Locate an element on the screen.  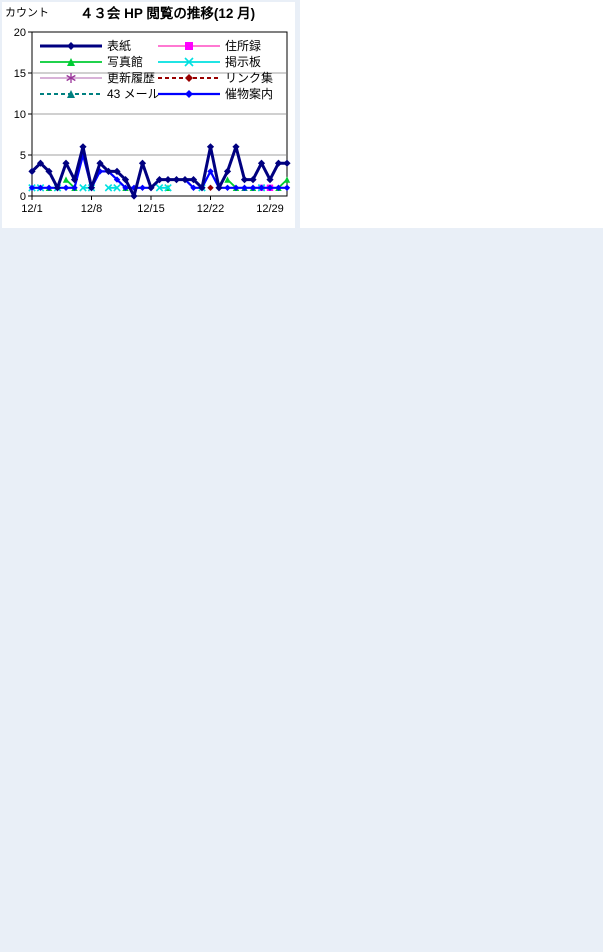
legend-label: 催物案内 is located at coordinates (249, 93).